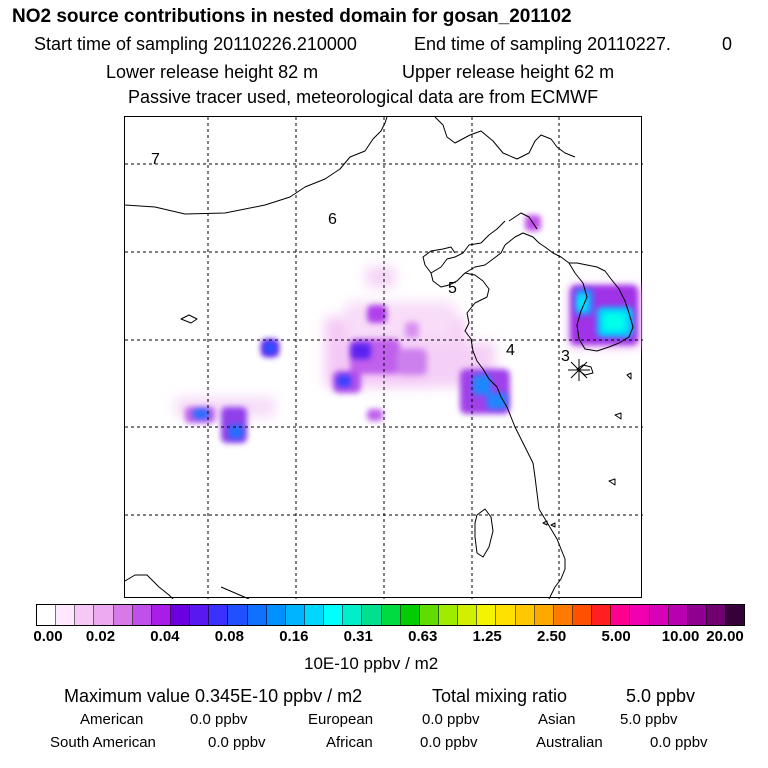  Describe the element at coordinates (542, 44) in the screenshot. I see `end-time: End time of sampling 20110227.` at that location.